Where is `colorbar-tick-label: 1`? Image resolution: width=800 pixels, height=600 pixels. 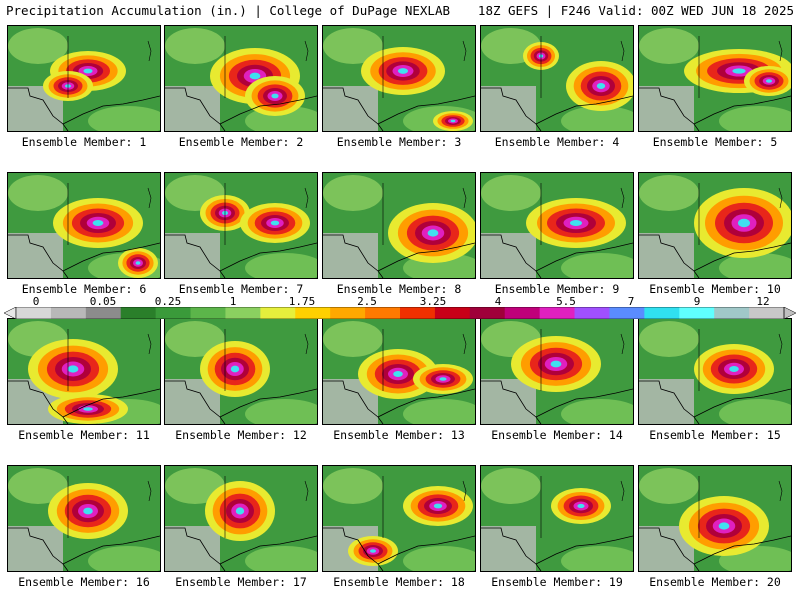
colorbar-tick-label: 1 is located at coordinates (233, 301).